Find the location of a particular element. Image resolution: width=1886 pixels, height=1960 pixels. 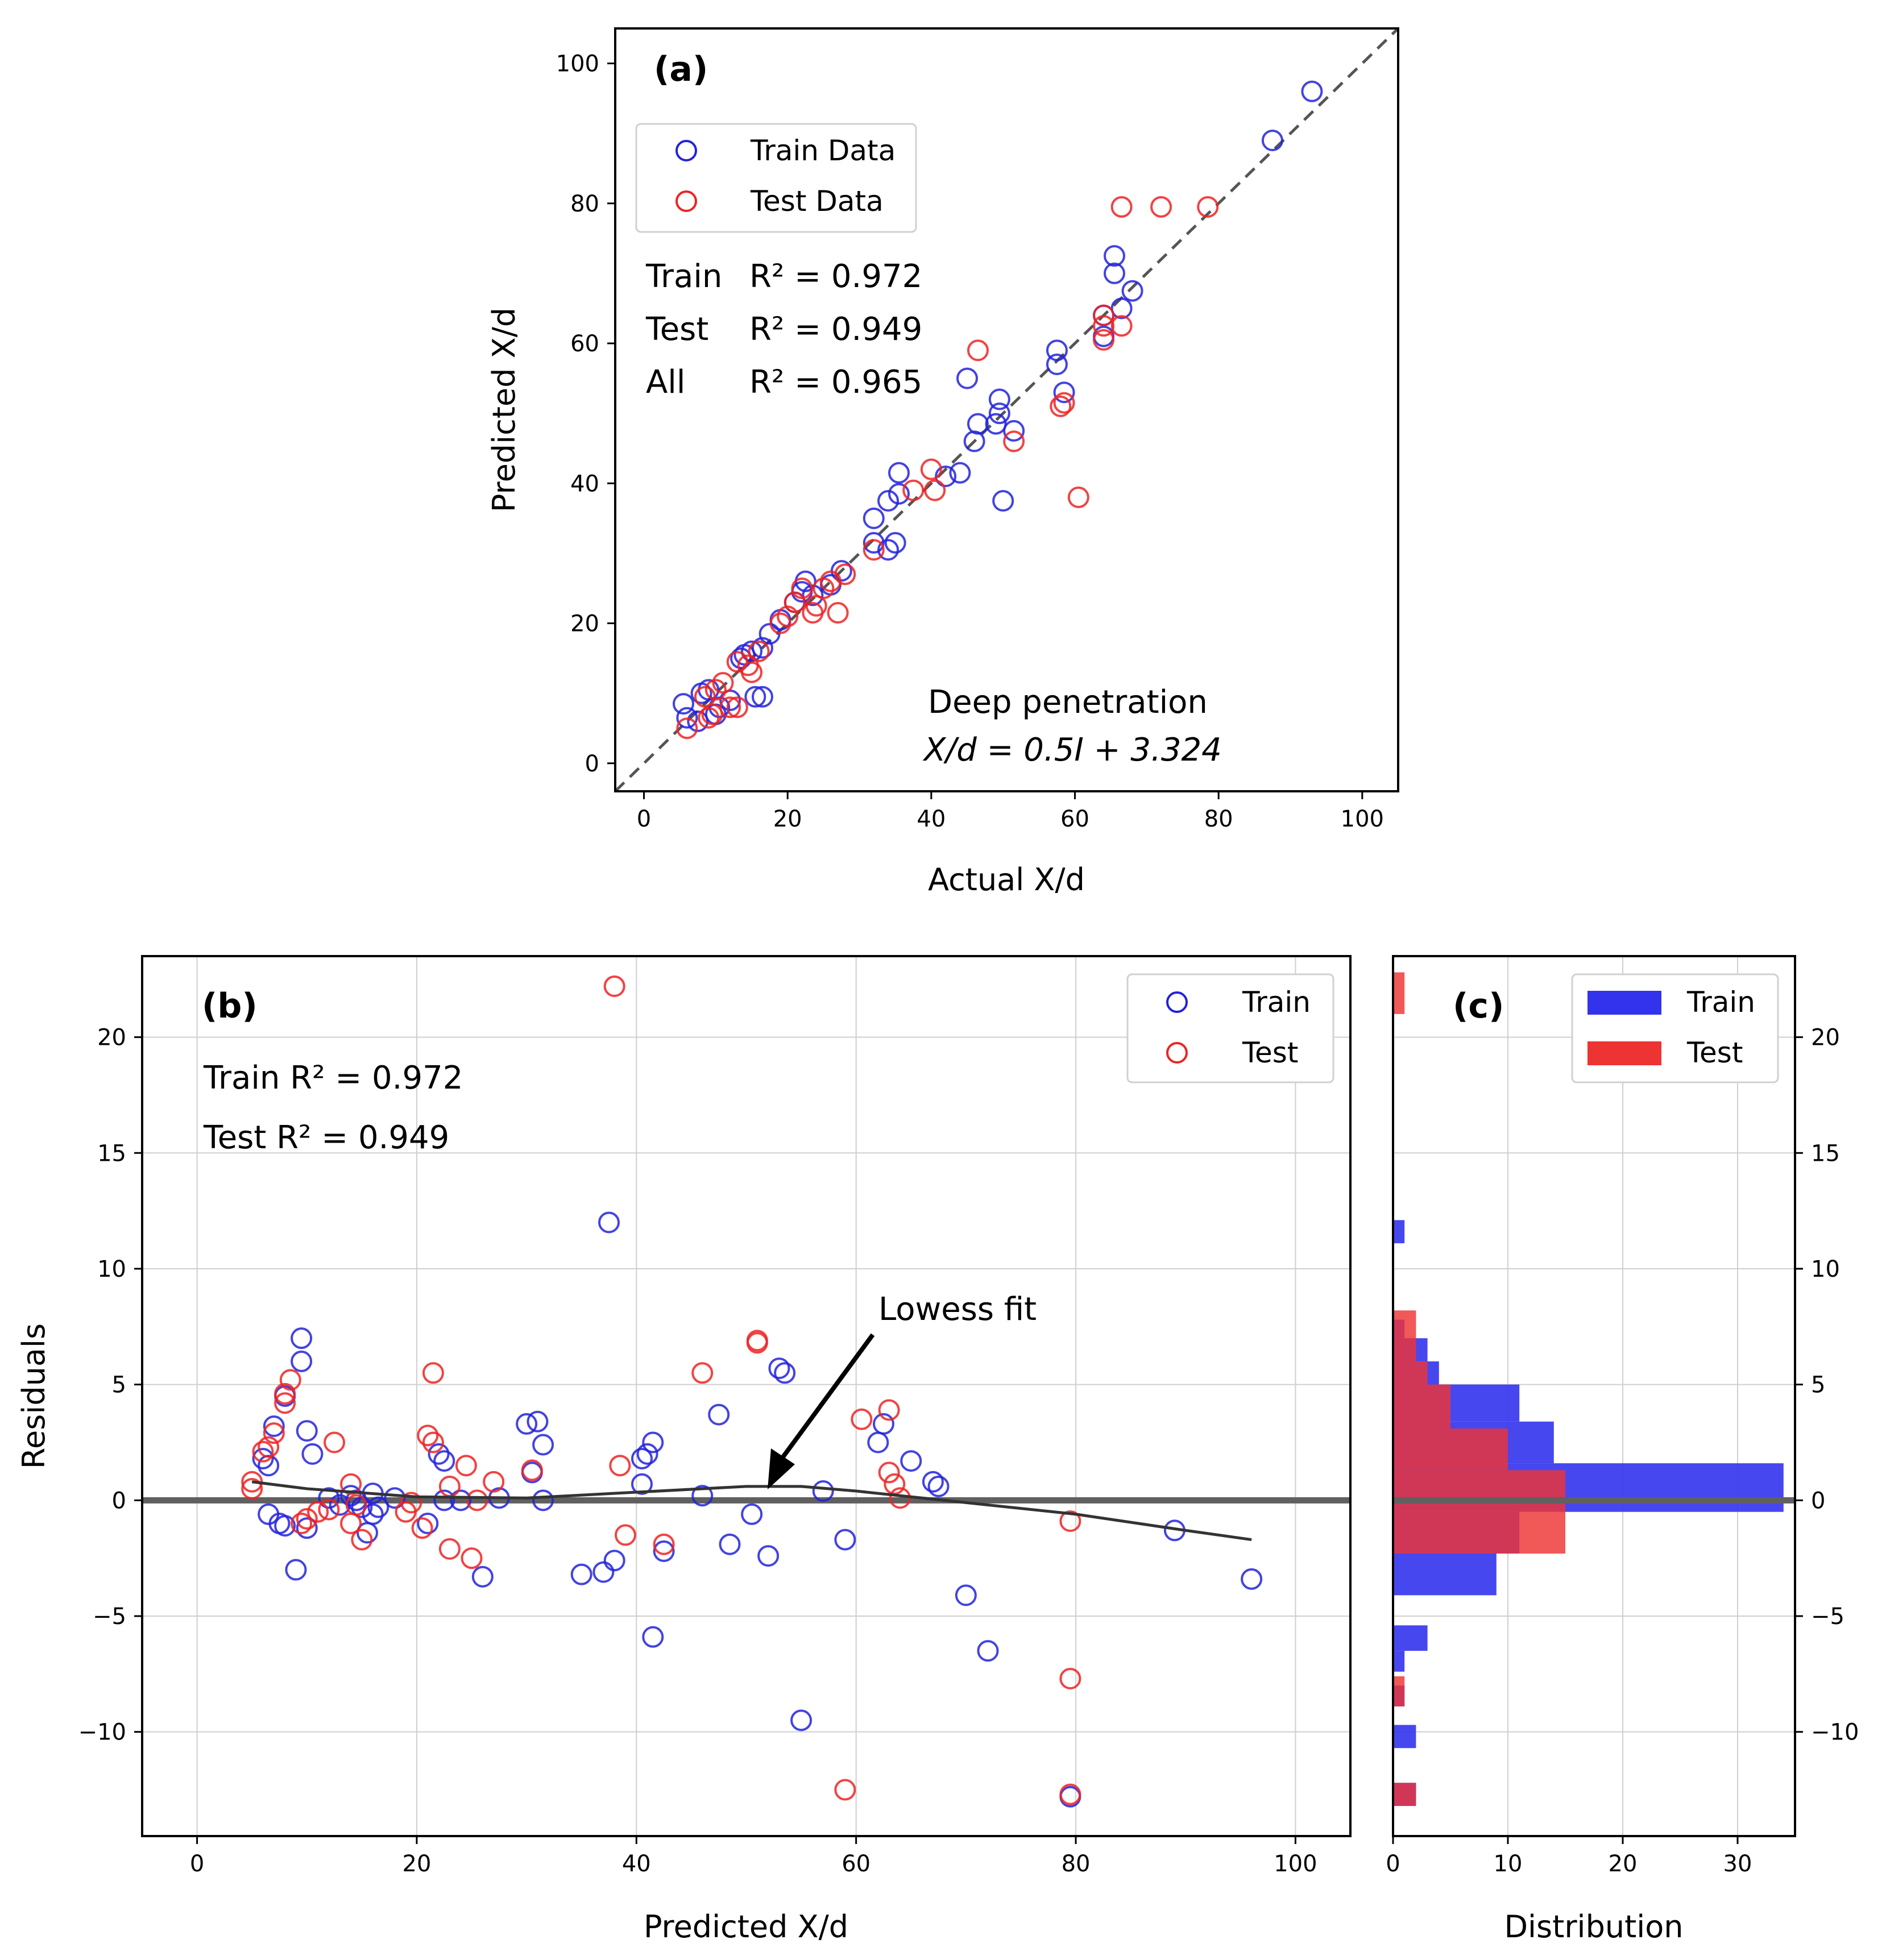

y-tick-label-a: 60 is located at coordinates (584, 344).